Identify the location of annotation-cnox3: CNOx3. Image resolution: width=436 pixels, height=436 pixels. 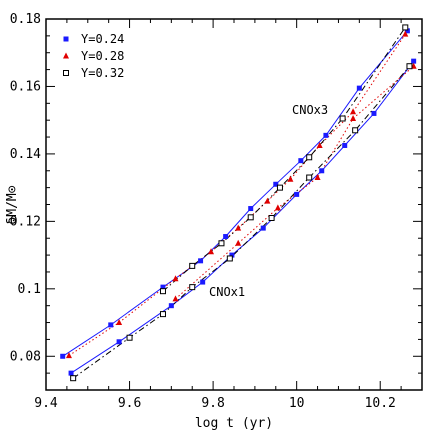
(310, 110).